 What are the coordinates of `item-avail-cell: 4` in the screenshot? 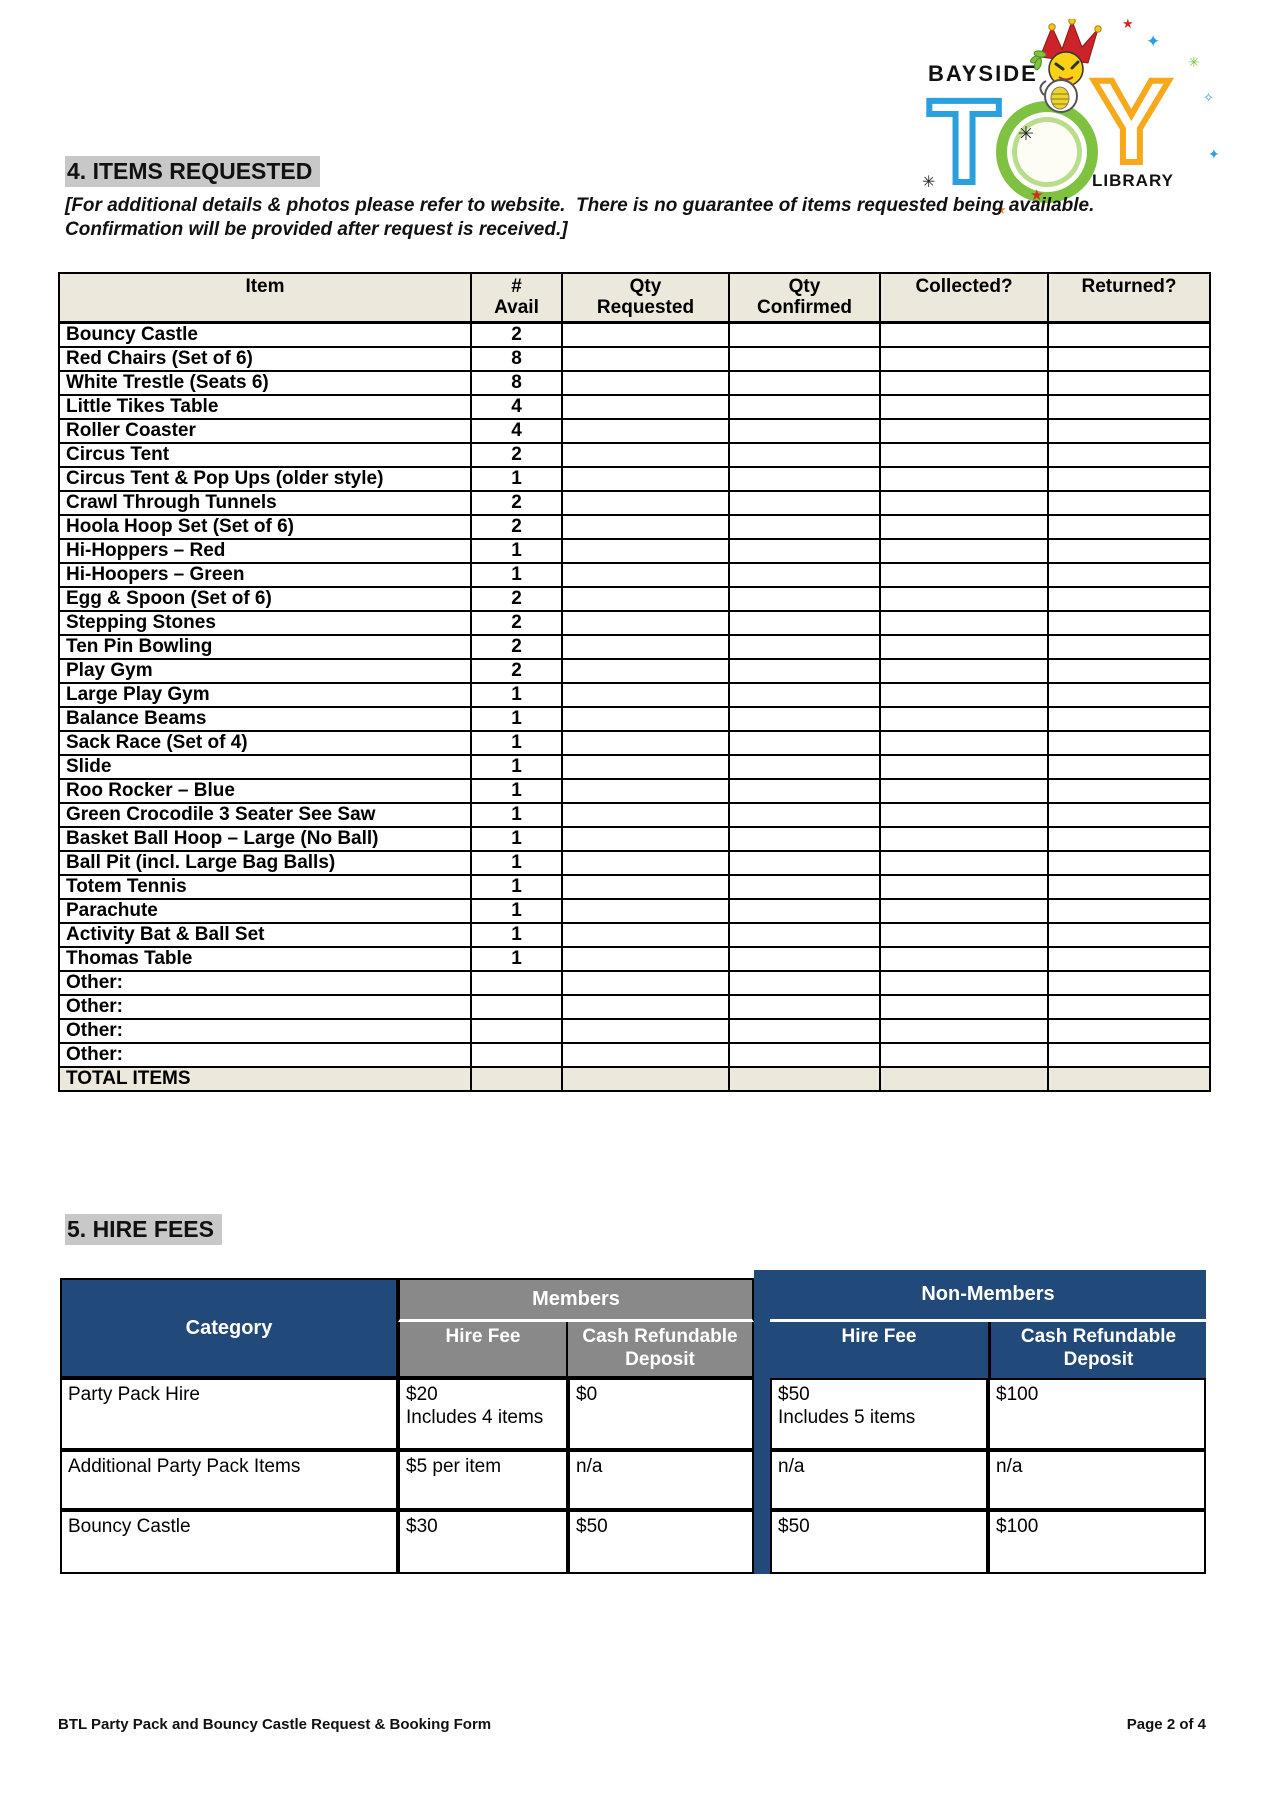 It's located at (516, 431).